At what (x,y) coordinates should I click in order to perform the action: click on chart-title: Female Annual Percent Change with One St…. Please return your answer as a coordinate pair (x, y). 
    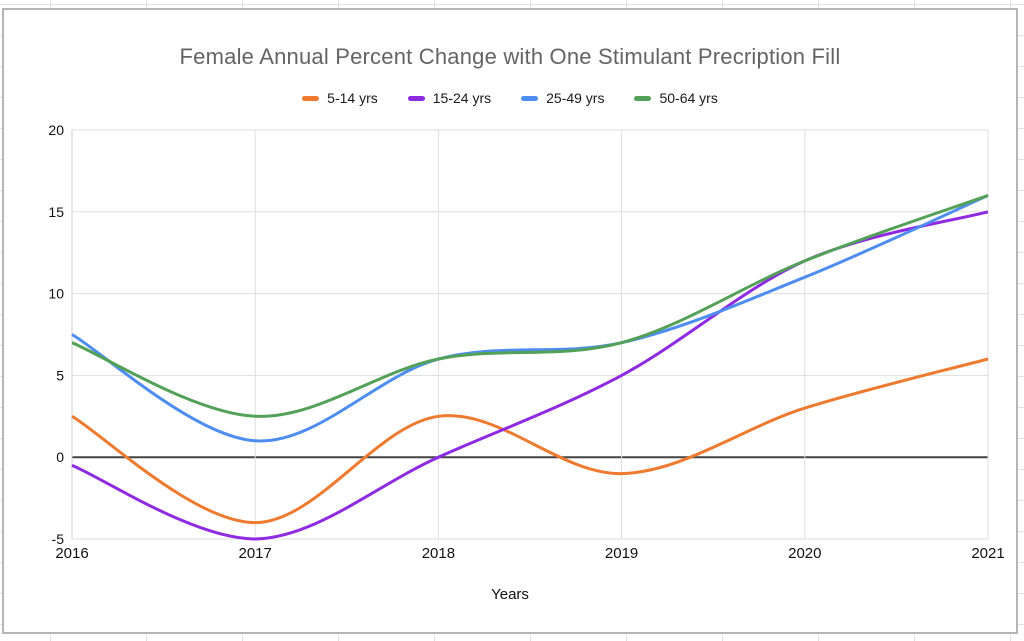
    Looking at the image, I should click on (510, 56).